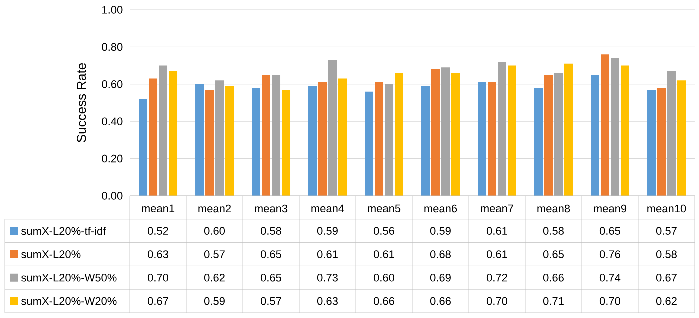 This screenshot has width=699, height=318. Describe the element at coordinates (112, 10) in the screenshot. I see `y-tick-label: 1.00` at that location.